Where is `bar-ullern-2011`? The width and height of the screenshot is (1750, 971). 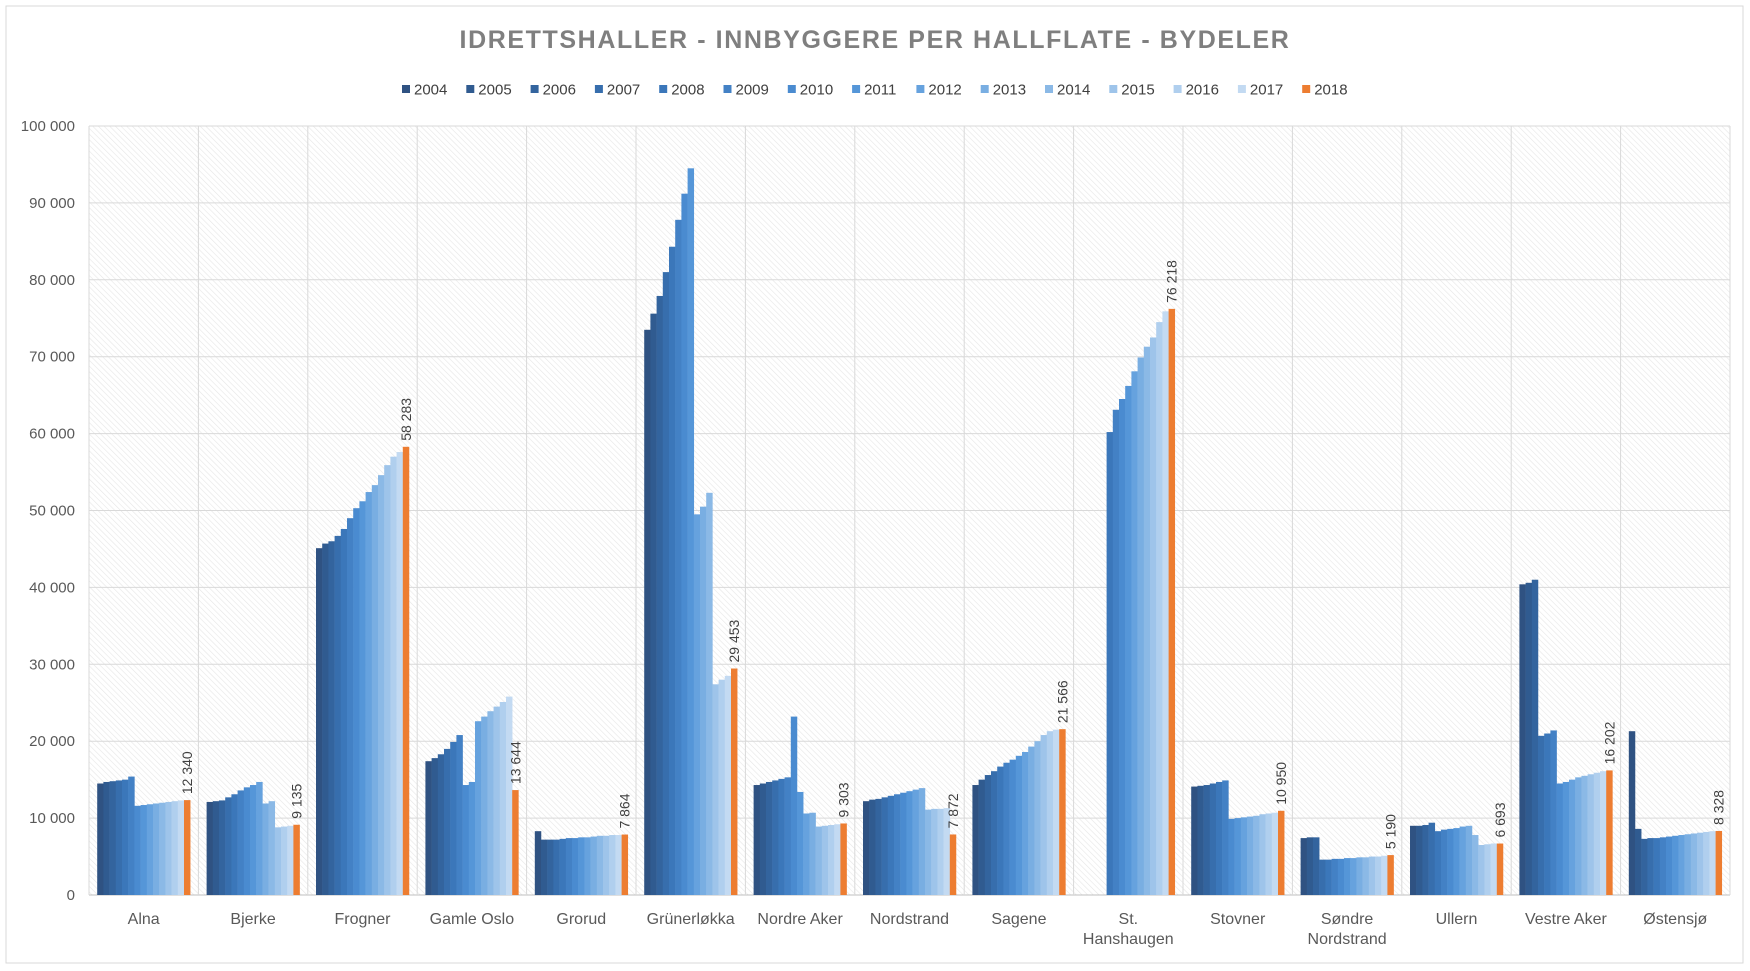 bar-ullern-2011 is located at coordinates (1456, 861).